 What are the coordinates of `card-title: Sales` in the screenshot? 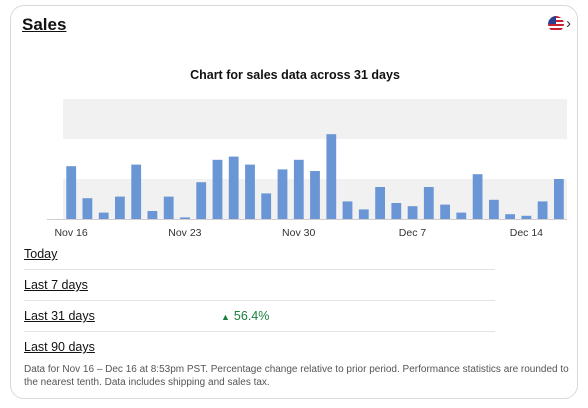 It's located at (44, 24).